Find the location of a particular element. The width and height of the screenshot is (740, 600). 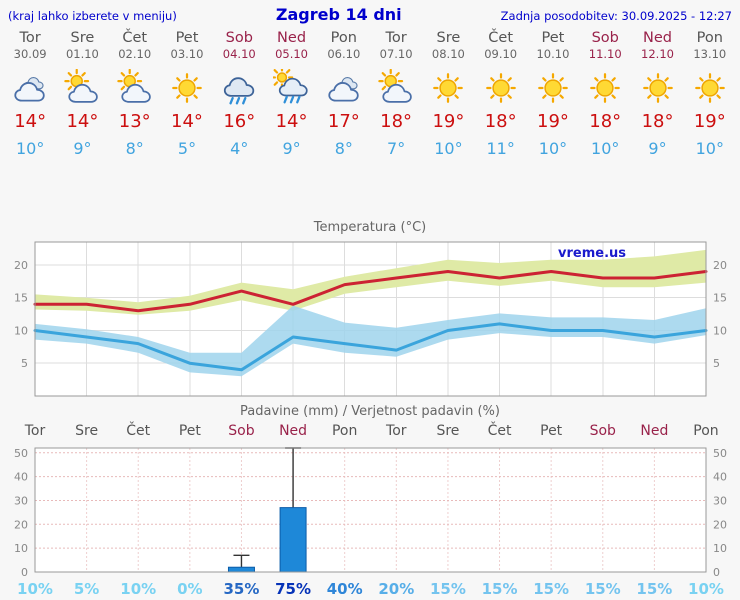

day-date: 04.10 is located at coordinates (239, 54).